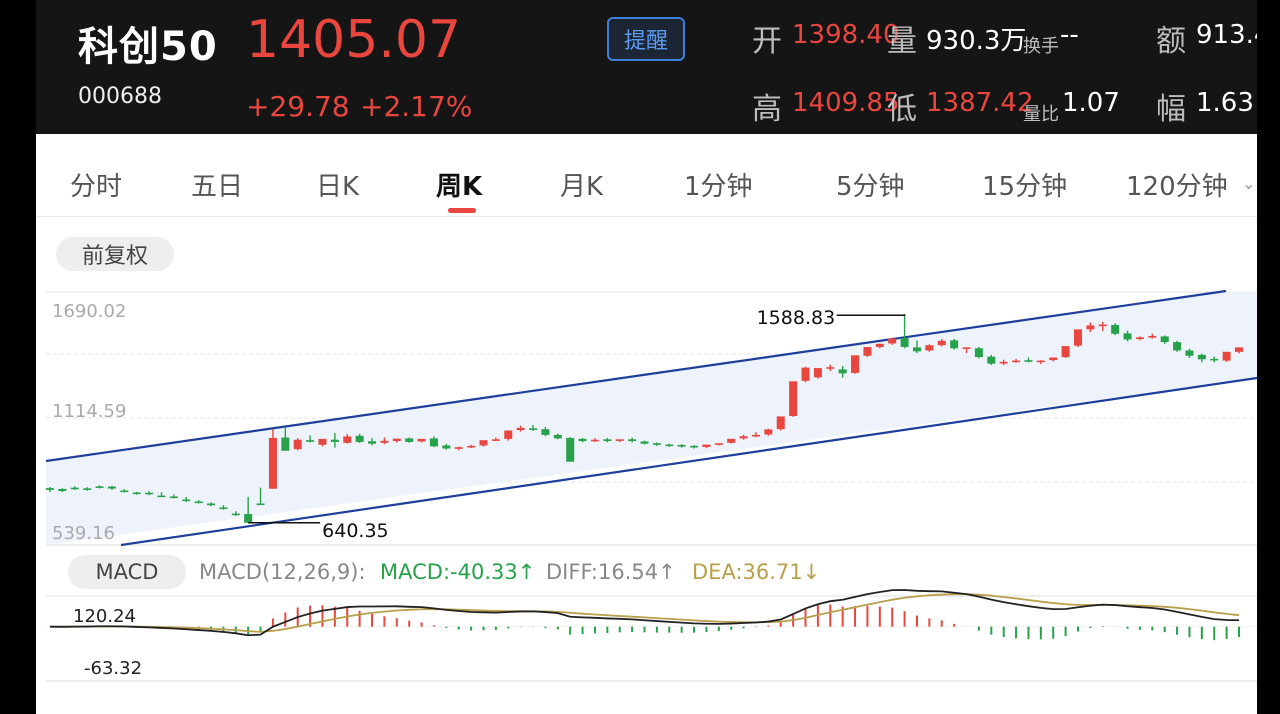 This screenshot has width=1280, height=714. What do you see at coordinates (1041, 114) in the screenshot?
I see `vol-ratio-label: 量比` at bounding box center [1041, 114].